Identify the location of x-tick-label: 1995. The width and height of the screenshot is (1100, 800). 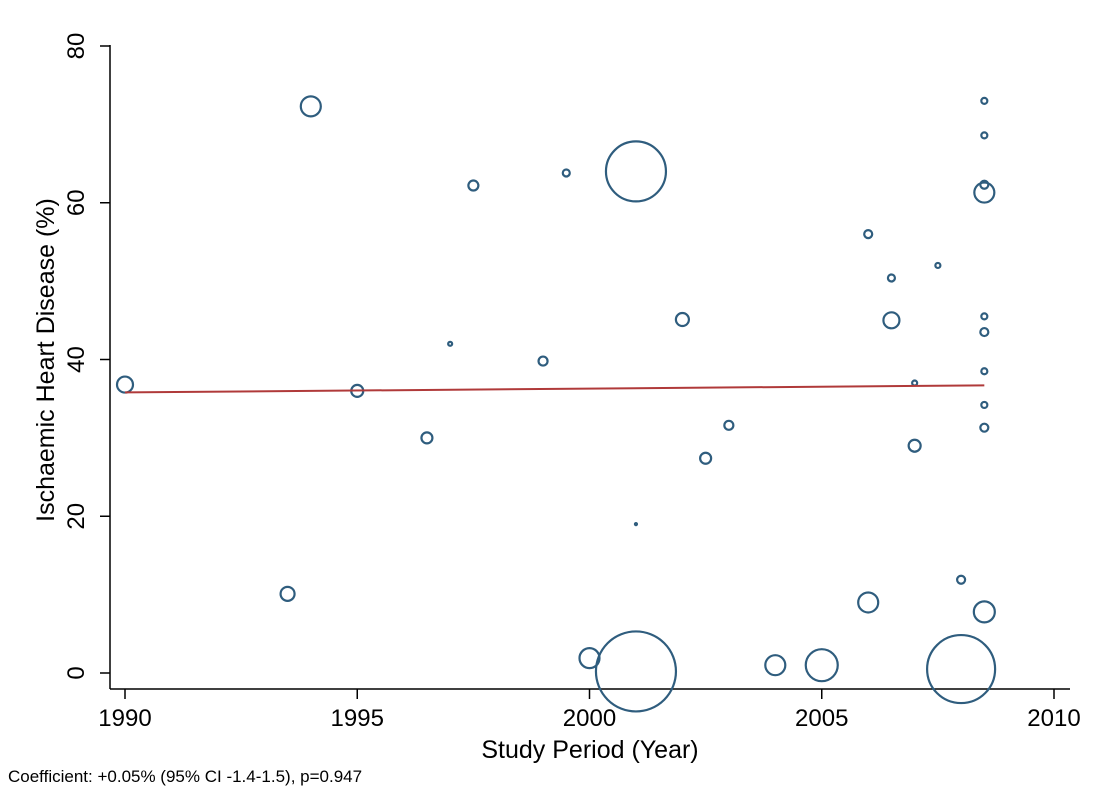
(357, 718).